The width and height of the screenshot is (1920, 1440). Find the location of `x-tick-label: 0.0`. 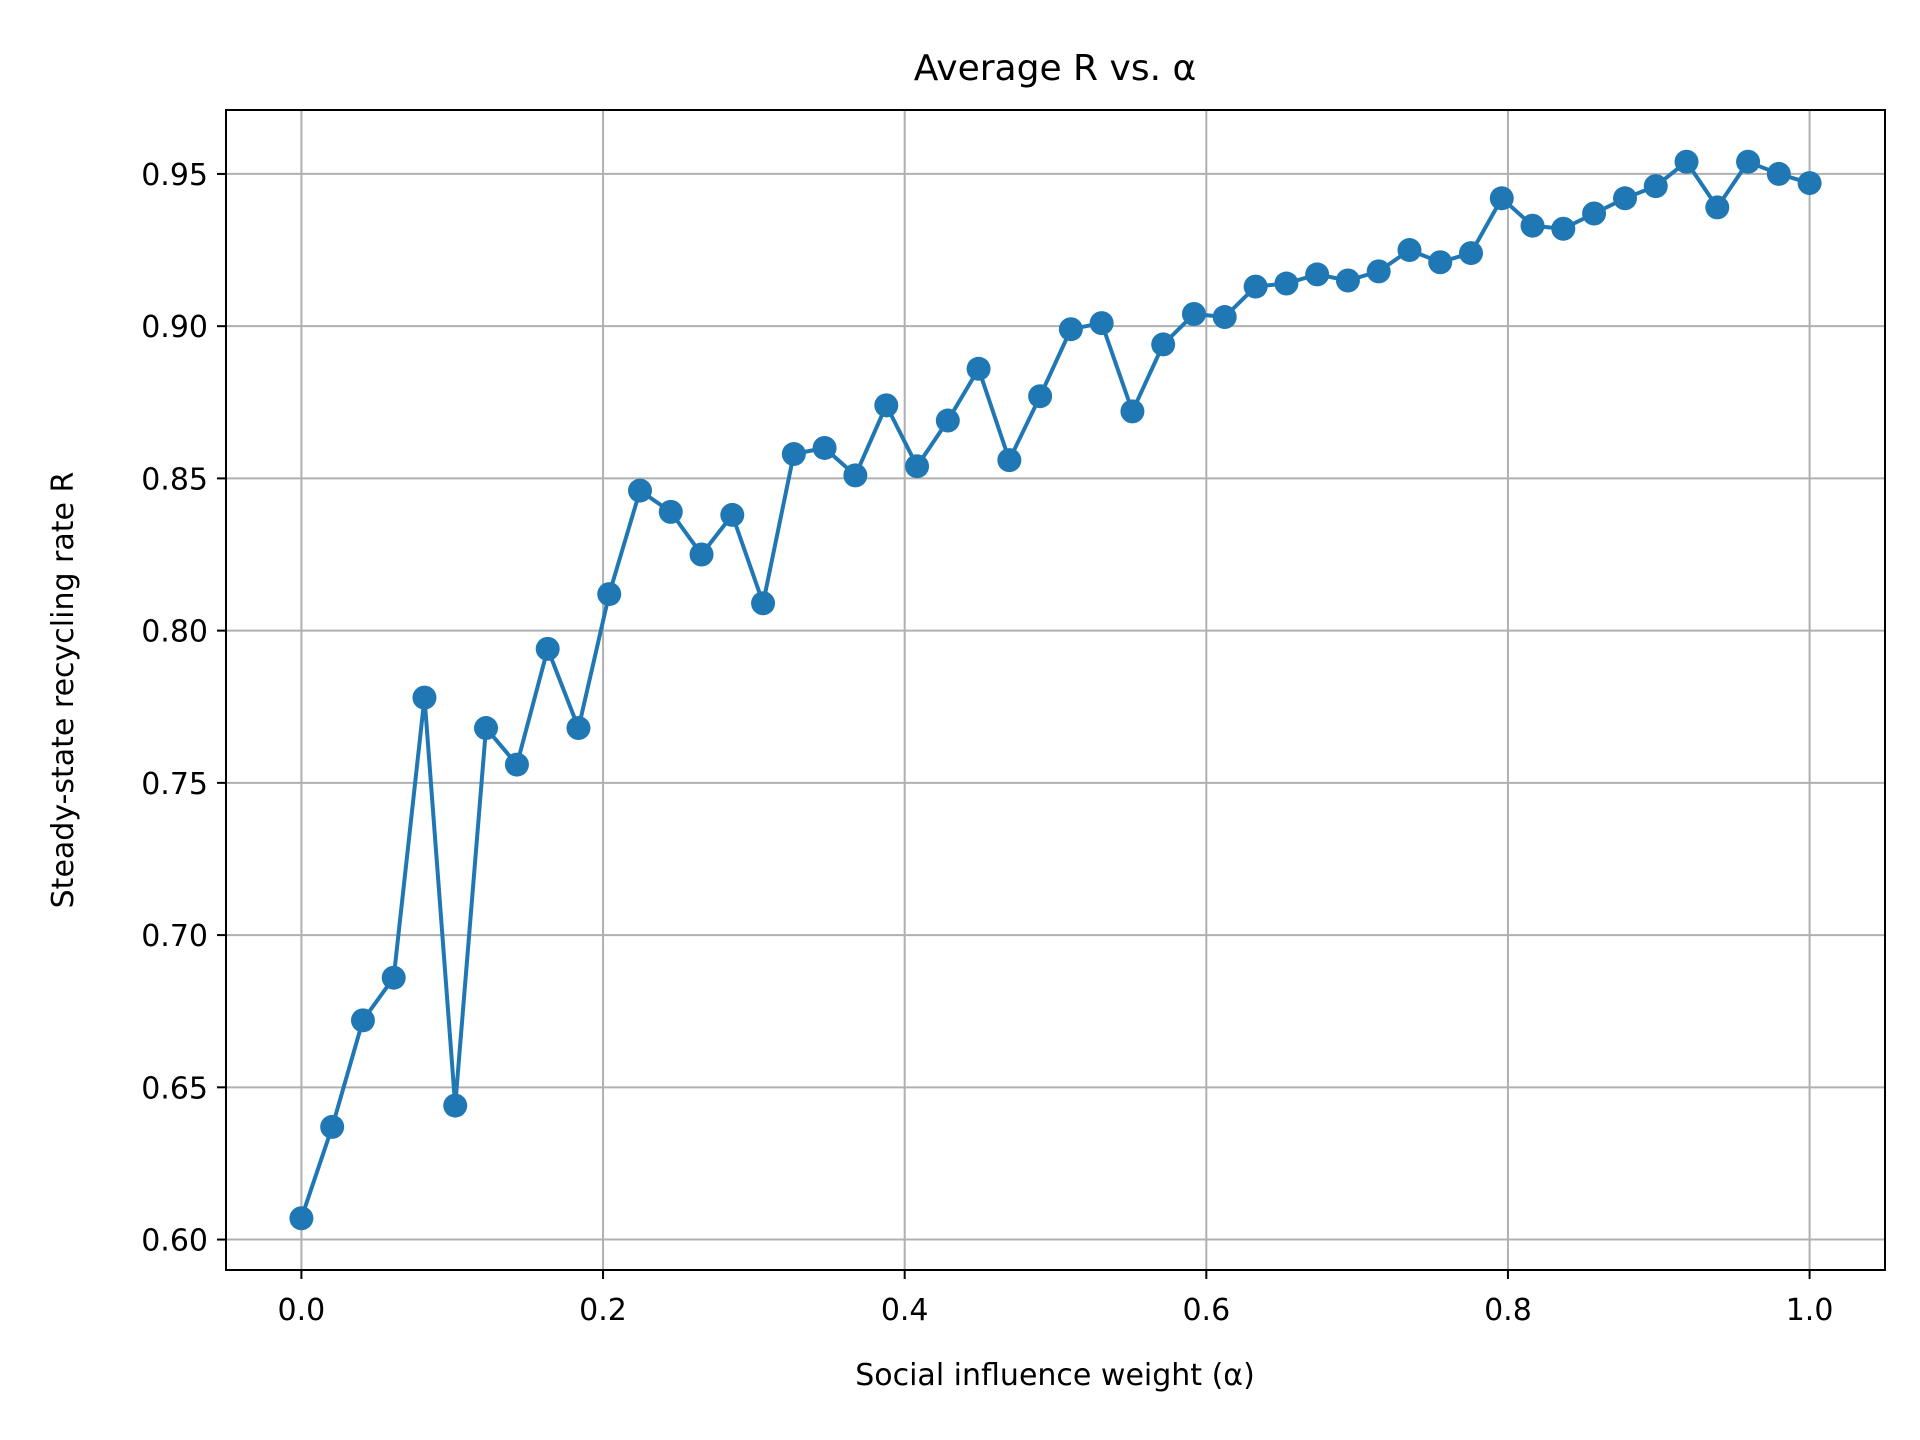

x-tick-label: 0.0 is located at coordinates (302, 1310).